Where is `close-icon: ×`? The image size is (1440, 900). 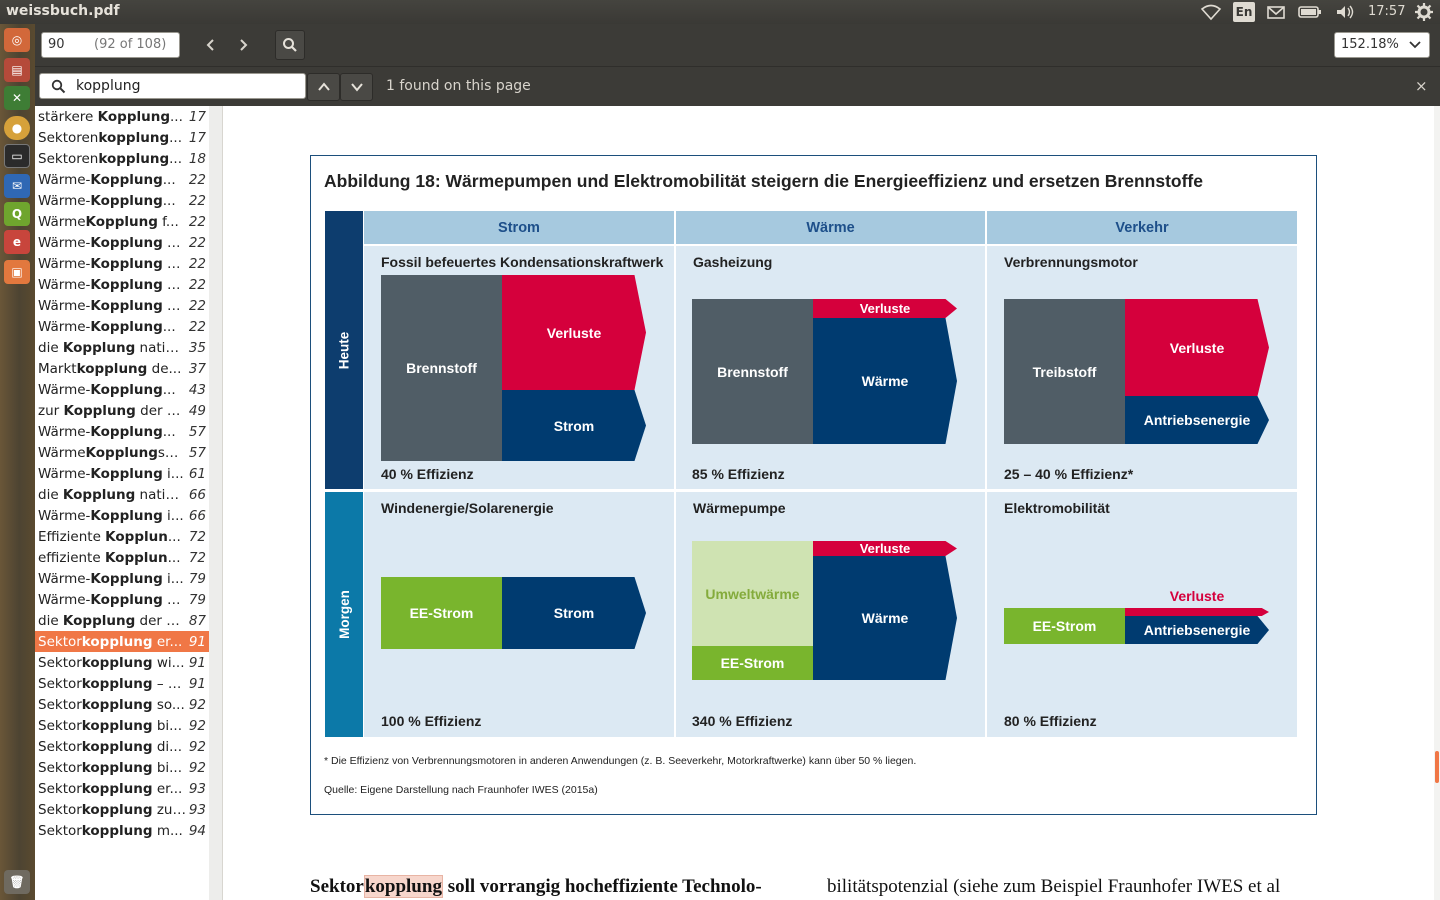
close-icon: × is located at coordinates (1421, 86).